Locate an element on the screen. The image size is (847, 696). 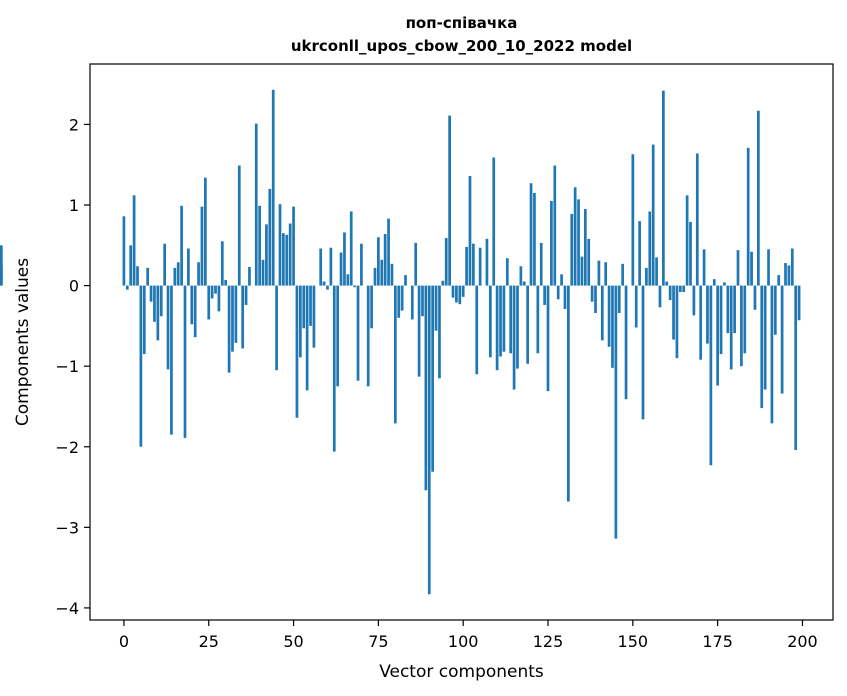
y-tick-label: 2 is located at coordinates (74, 124).